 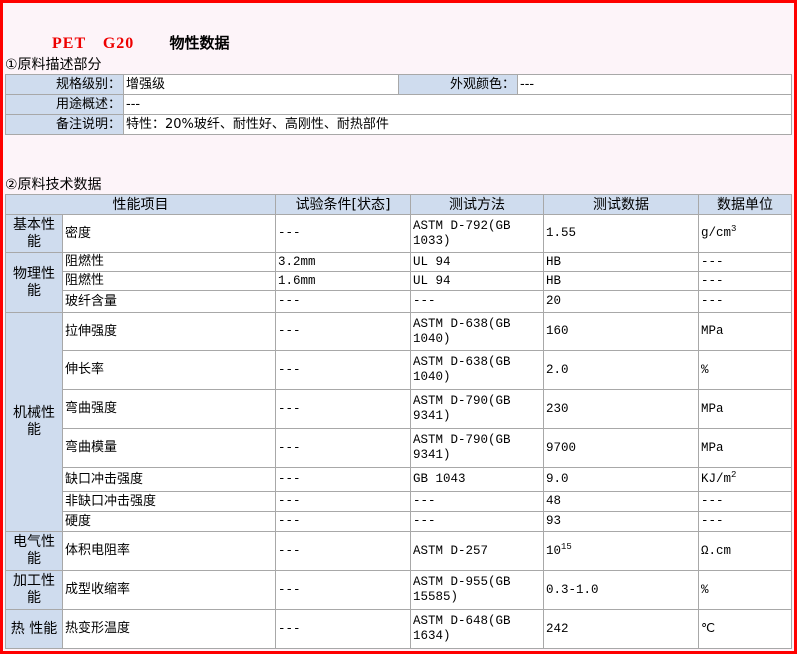 I want to click on title-heading: 物性数据, so click(x=199, y=43).